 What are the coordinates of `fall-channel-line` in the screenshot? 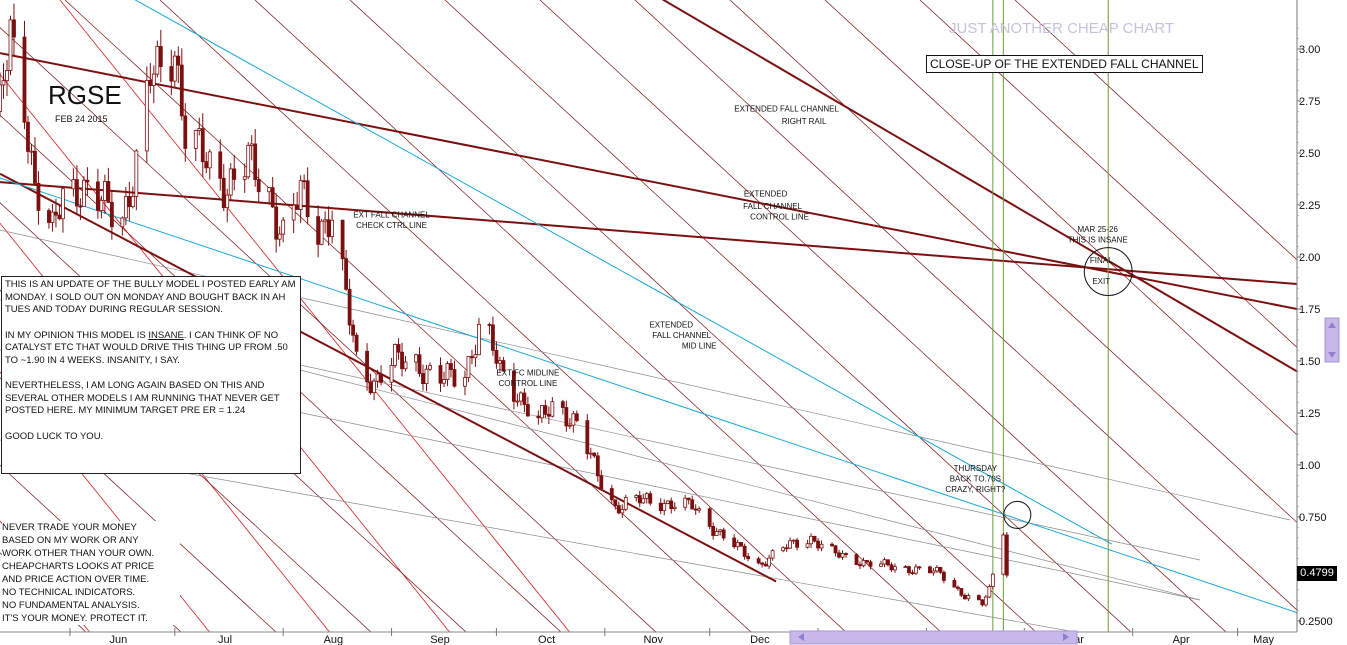 It's located at (1155, 130).